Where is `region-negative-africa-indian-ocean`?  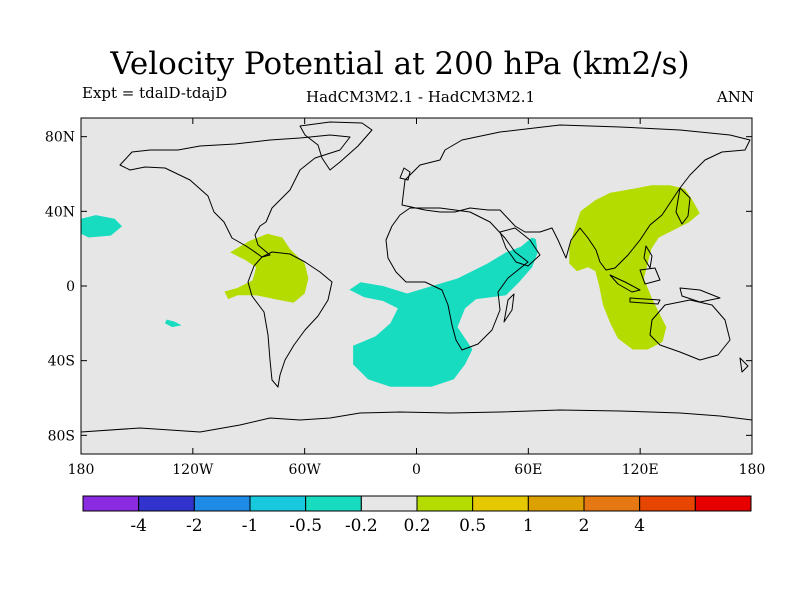 region-negative-africa-indian-ocean is located at coordinates (443, 312).